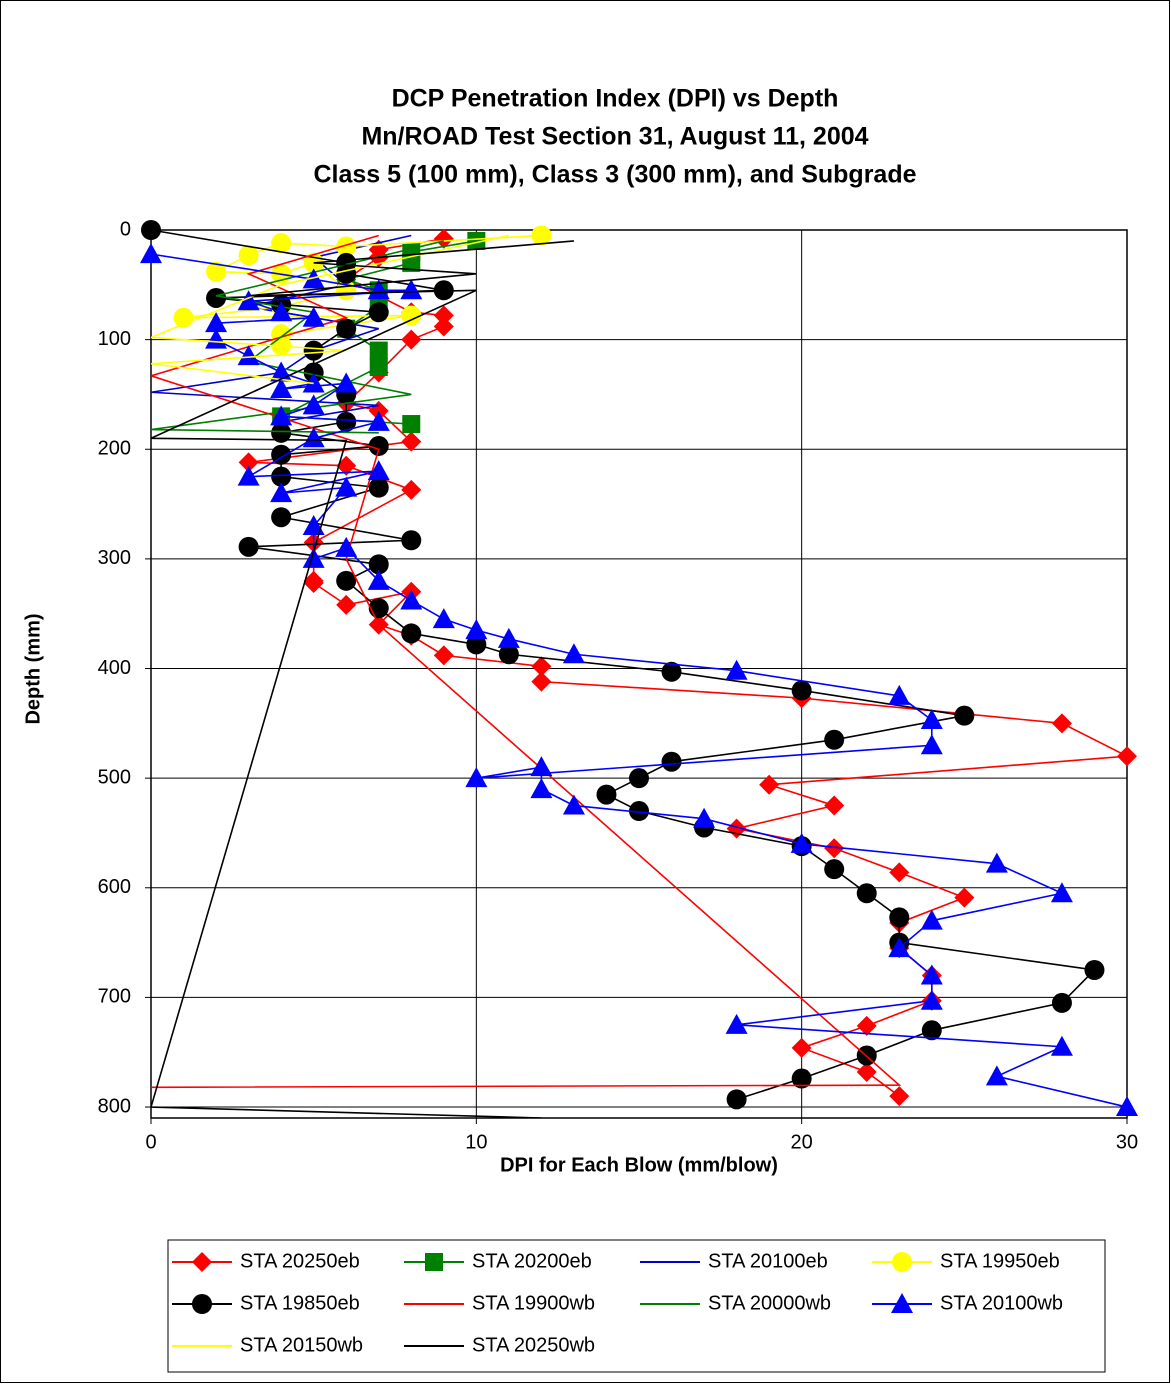 This screenshot has width=1171, height=1384. I want to click on y-tick-label: 100, so click(114, 339).